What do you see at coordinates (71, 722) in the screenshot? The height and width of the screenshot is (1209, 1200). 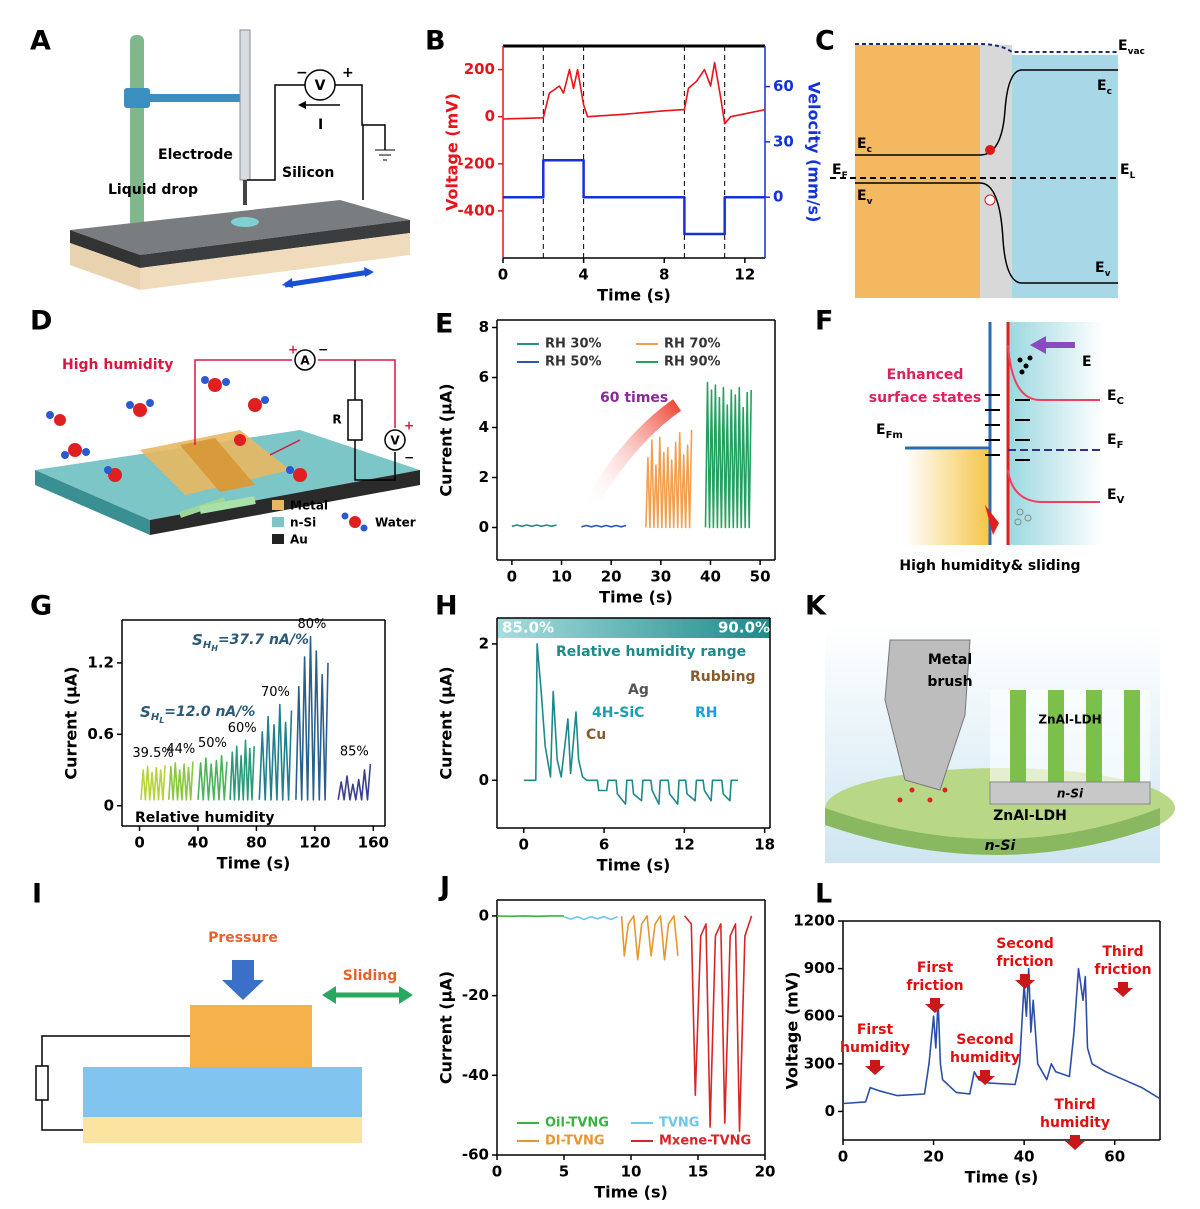 I see `y-axis-label: Current (μA)` at bounding box center [71, 722].